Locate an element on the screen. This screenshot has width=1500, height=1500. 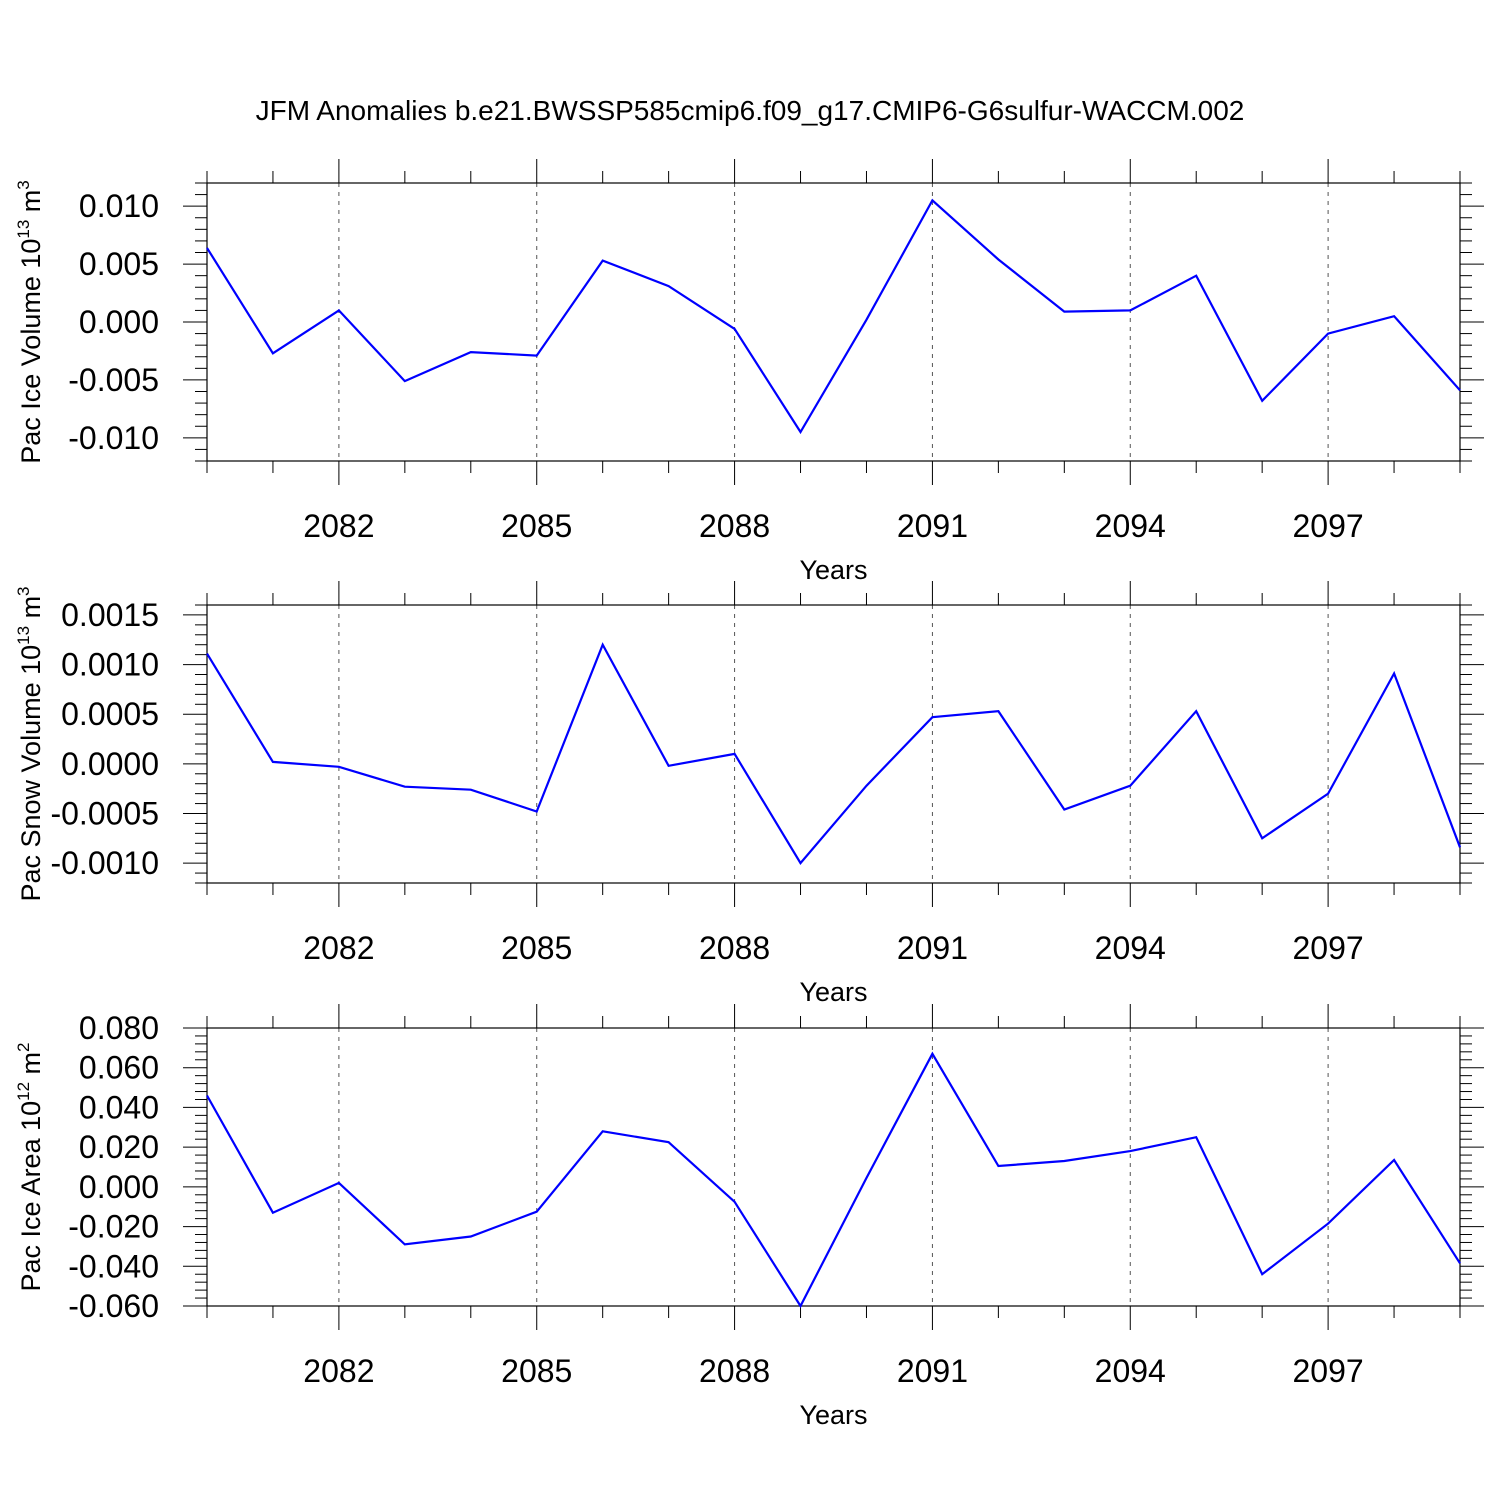
y-axis-title: Pac Snow Volume 1013 m3 is located at coordinates (30, 743).